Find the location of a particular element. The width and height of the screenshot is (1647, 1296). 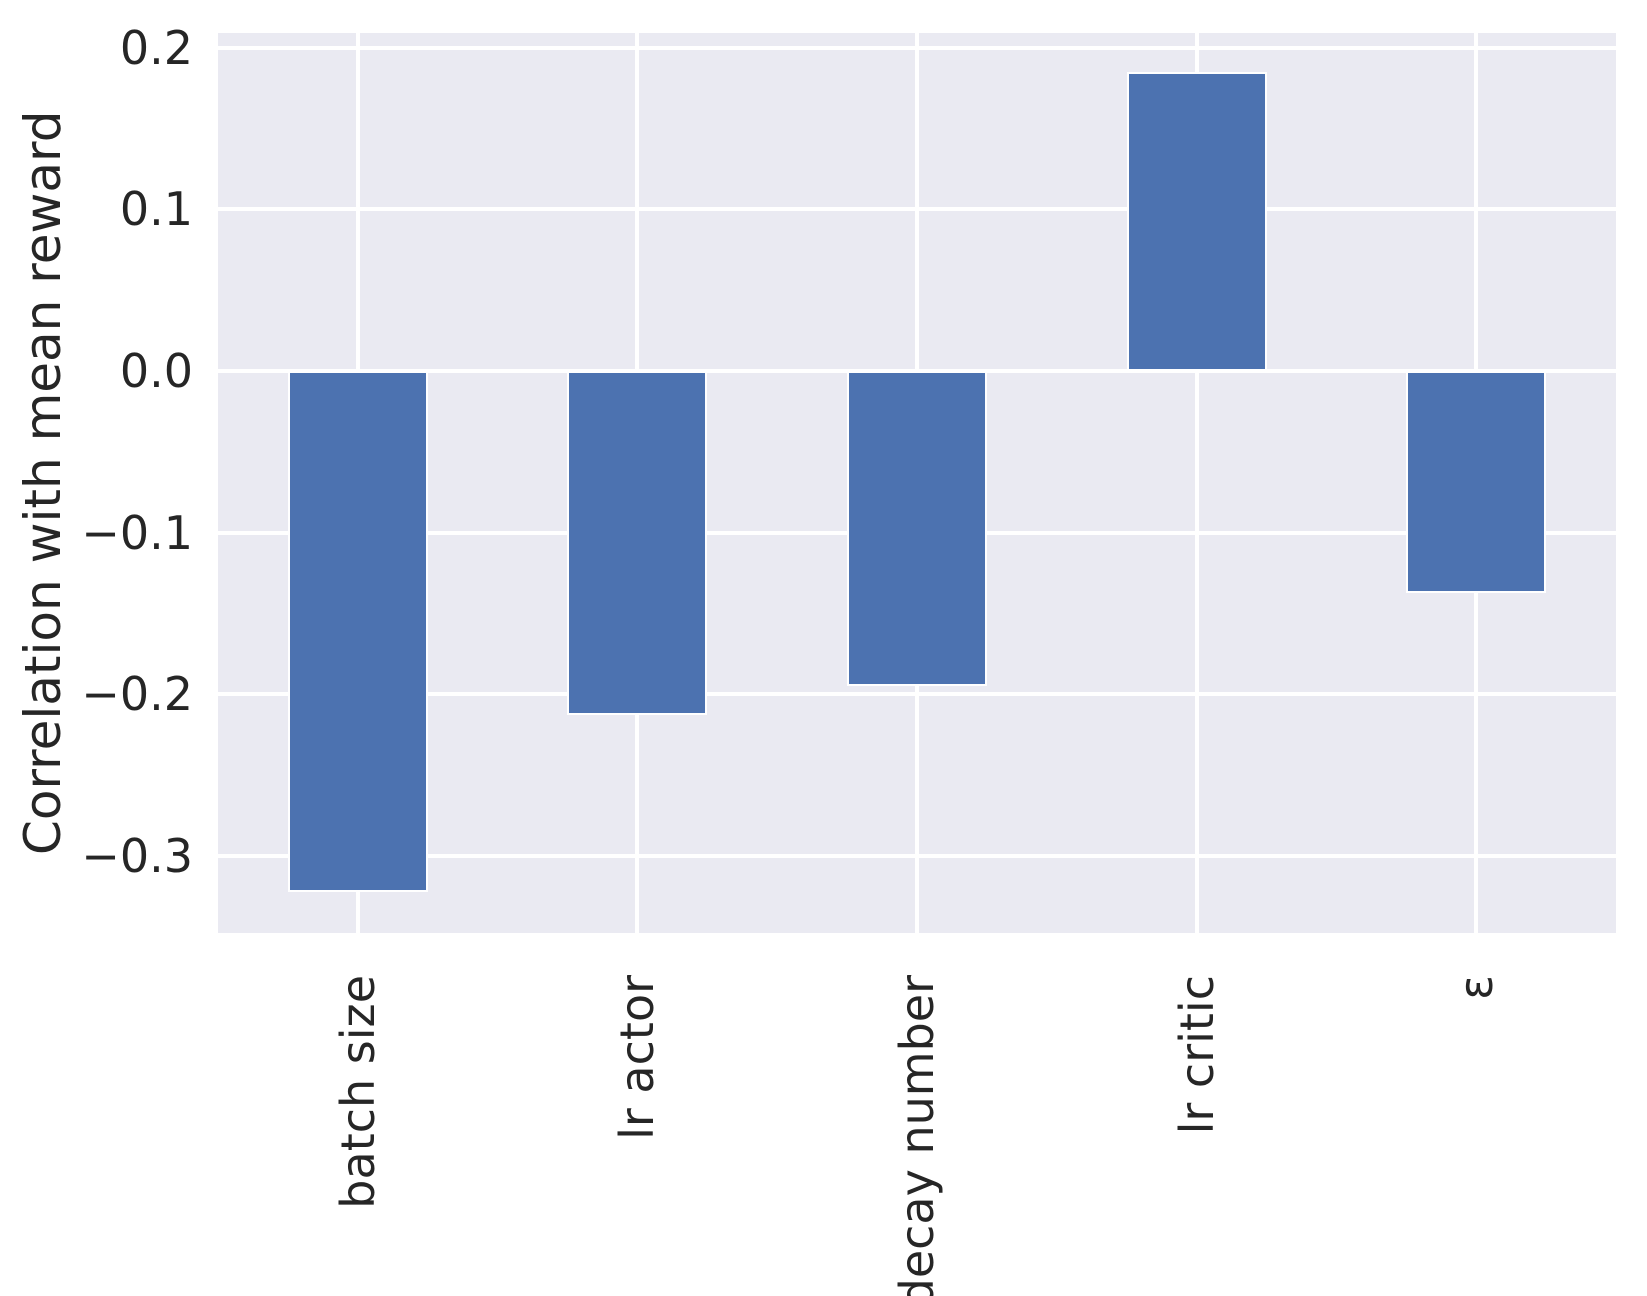

bar-decay-number is located at coordinates (917, 529).